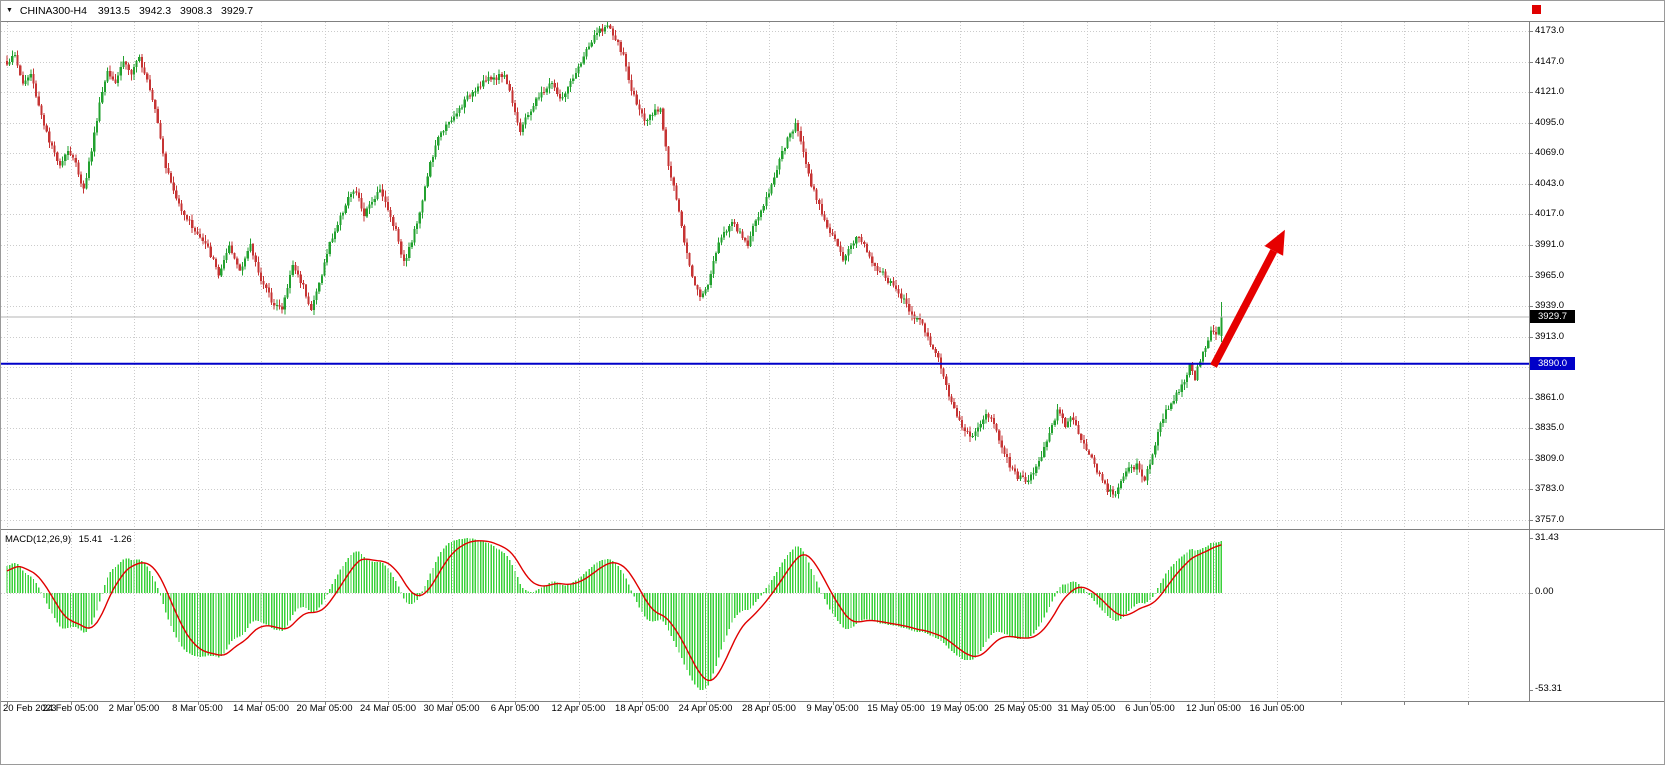 This screenshot has width=1665, height=765. What do you see at coordinates (451, 708) in the screenshot?
I see `time-axis-label: 30 Mar 05:00` at bounding box center [451, 708].